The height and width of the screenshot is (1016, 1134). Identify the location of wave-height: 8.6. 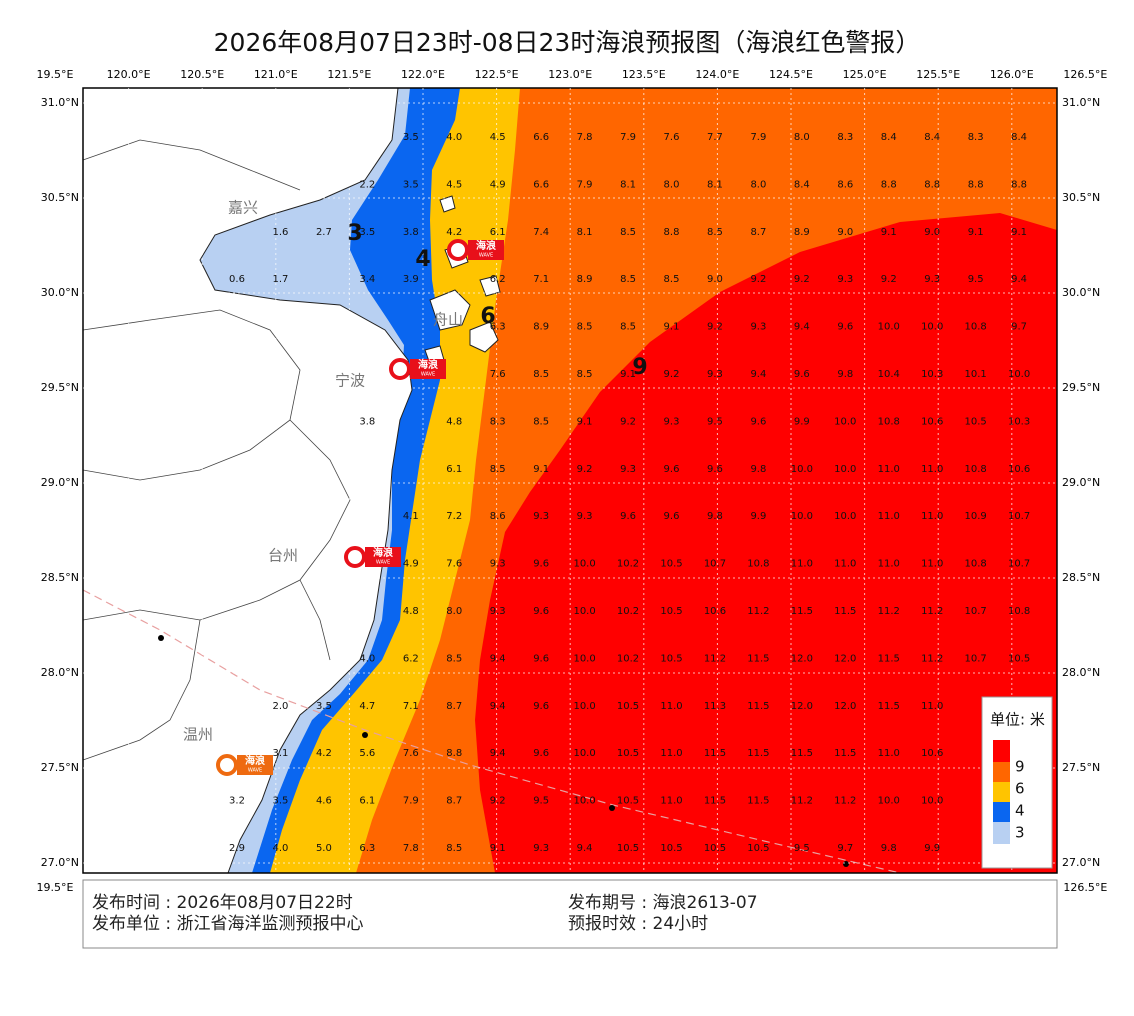
(845, 184).